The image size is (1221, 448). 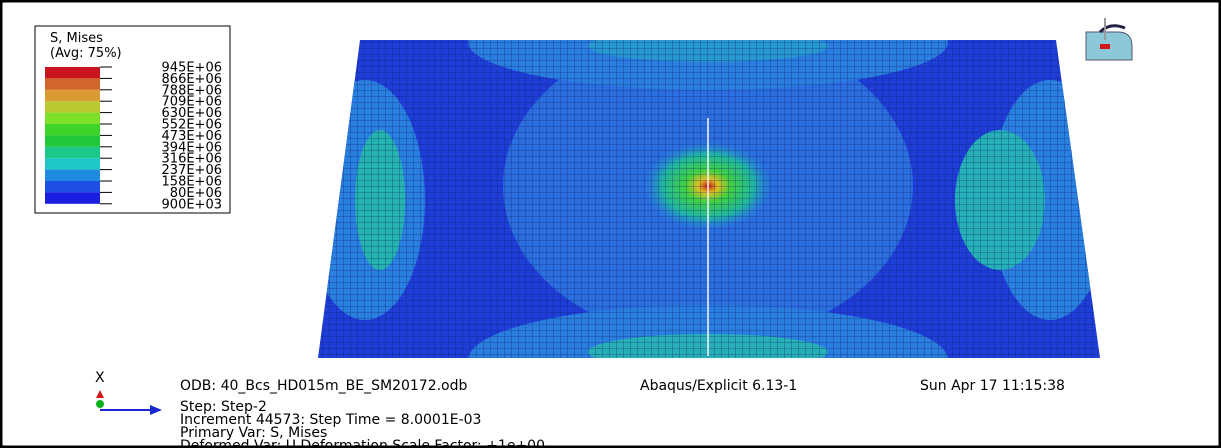 What do you see at coordinates (192, 136) in the screenshot?
I see `legend-label: 473E+06` at bounding box center [192, 136].